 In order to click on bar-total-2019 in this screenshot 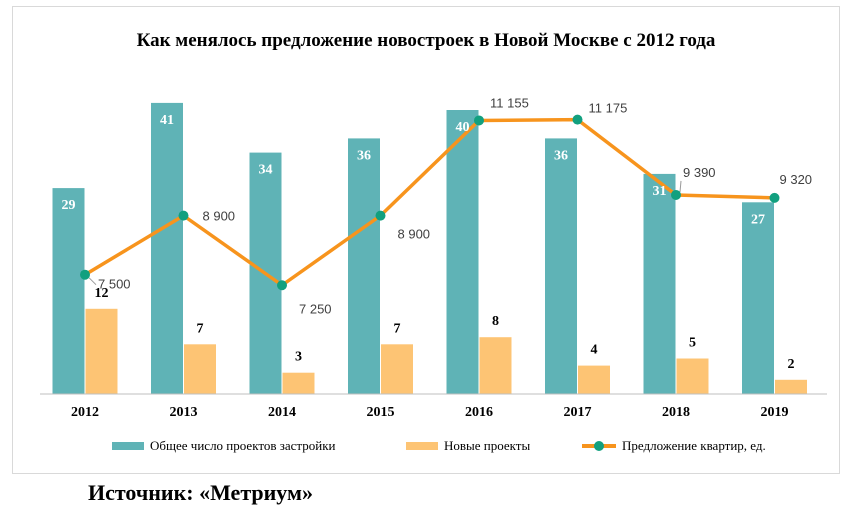, I will do `click(758, 298)`.